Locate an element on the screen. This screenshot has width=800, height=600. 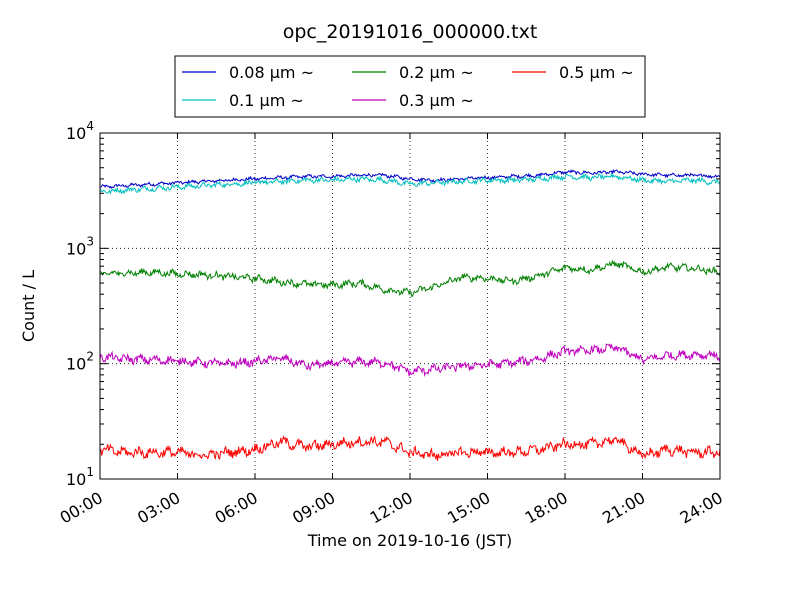
x-axis-title: Time on 2019-10-16 (JST) is located at coordinates (409, 540).